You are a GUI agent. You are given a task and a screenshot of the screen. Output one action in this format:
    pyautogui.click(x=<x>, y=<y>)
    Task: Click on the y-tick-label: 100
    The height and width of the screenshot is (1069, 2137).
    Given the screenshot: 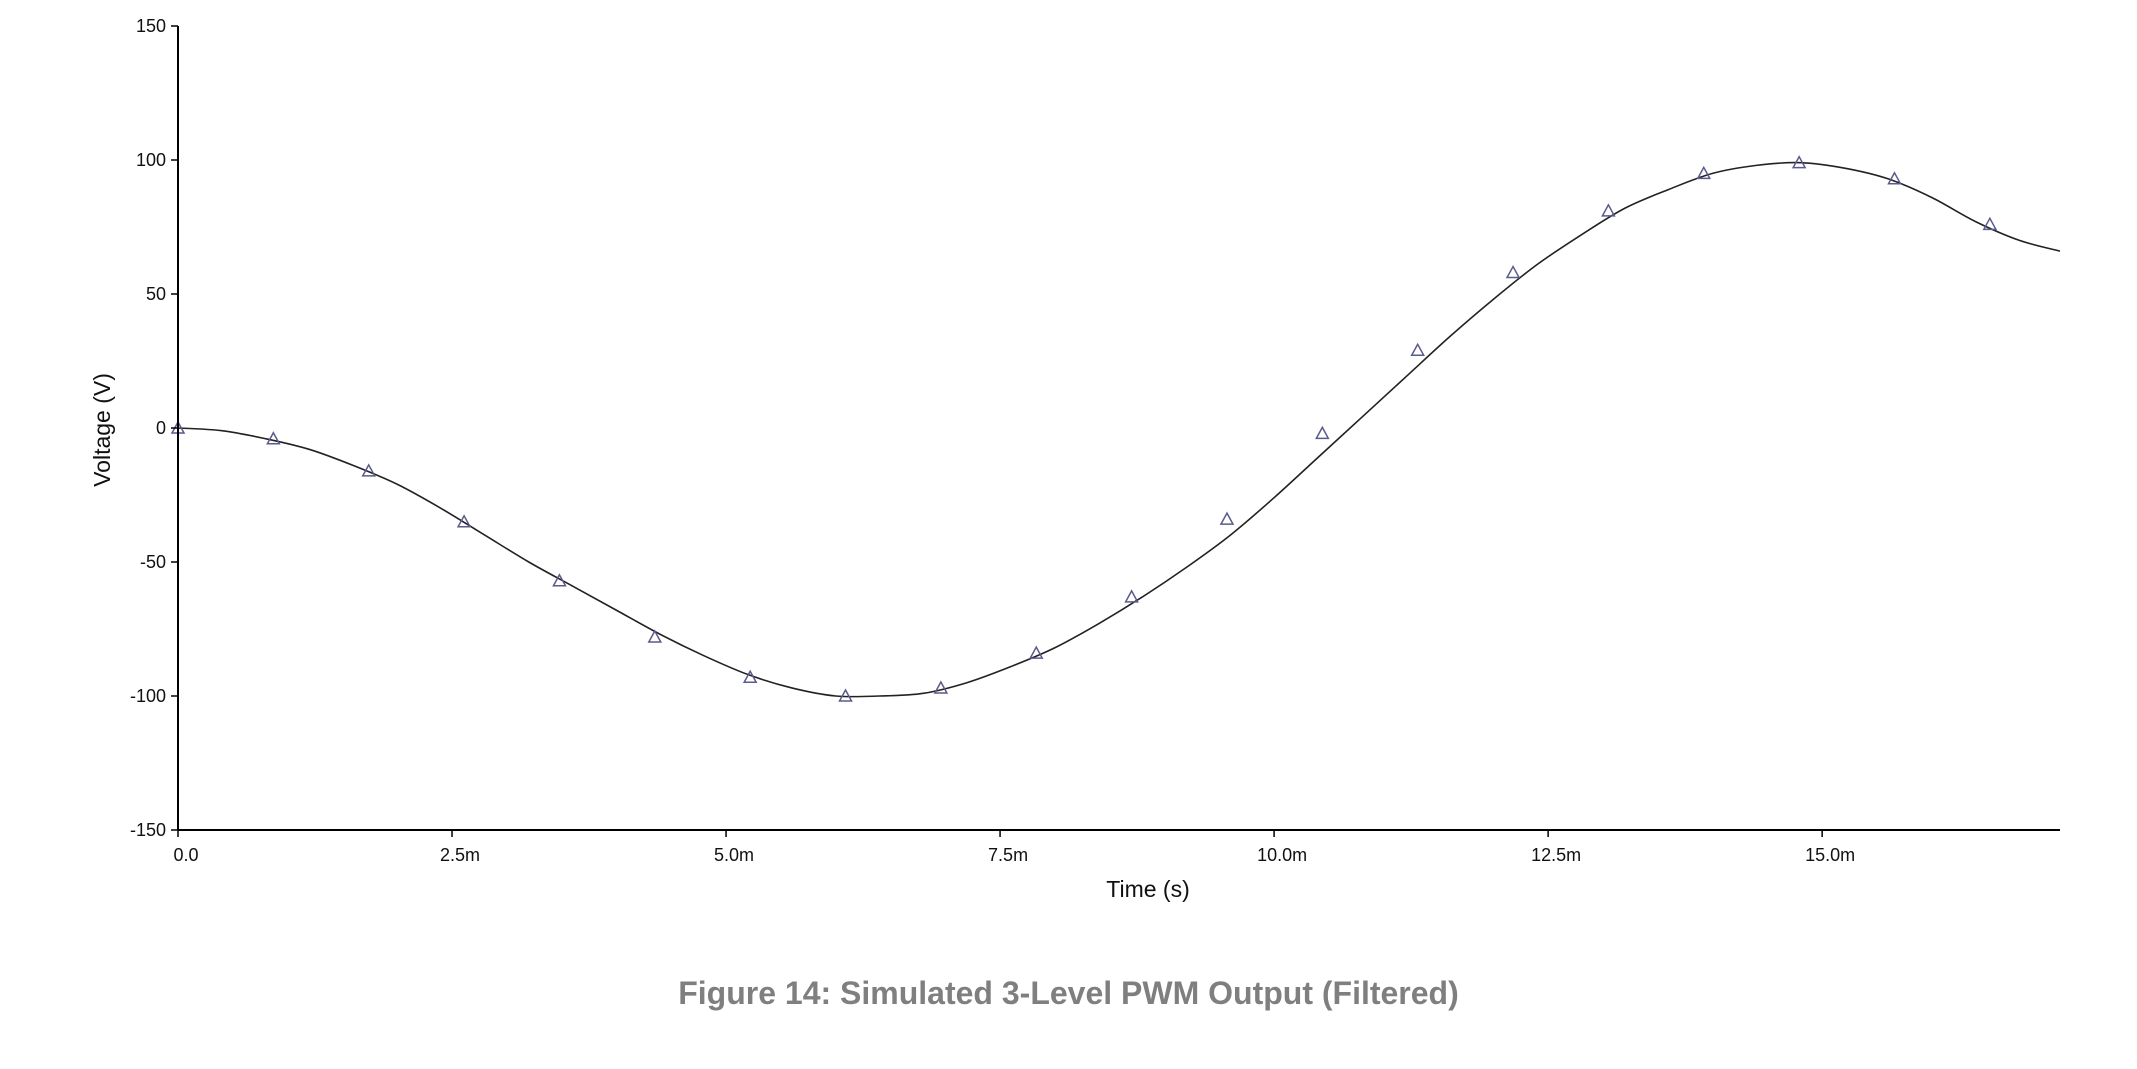 What is the action you would take?
    pyautogui.click(x=151, y=160)
    